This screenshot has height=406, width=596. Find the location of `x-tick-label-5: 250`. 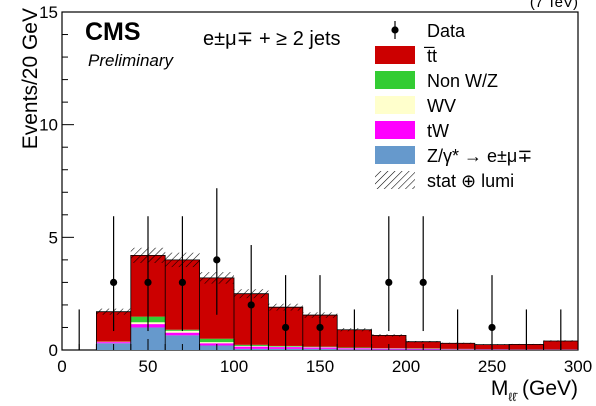

x-tick-label-5: 250 is located at coordinates (492, 366).